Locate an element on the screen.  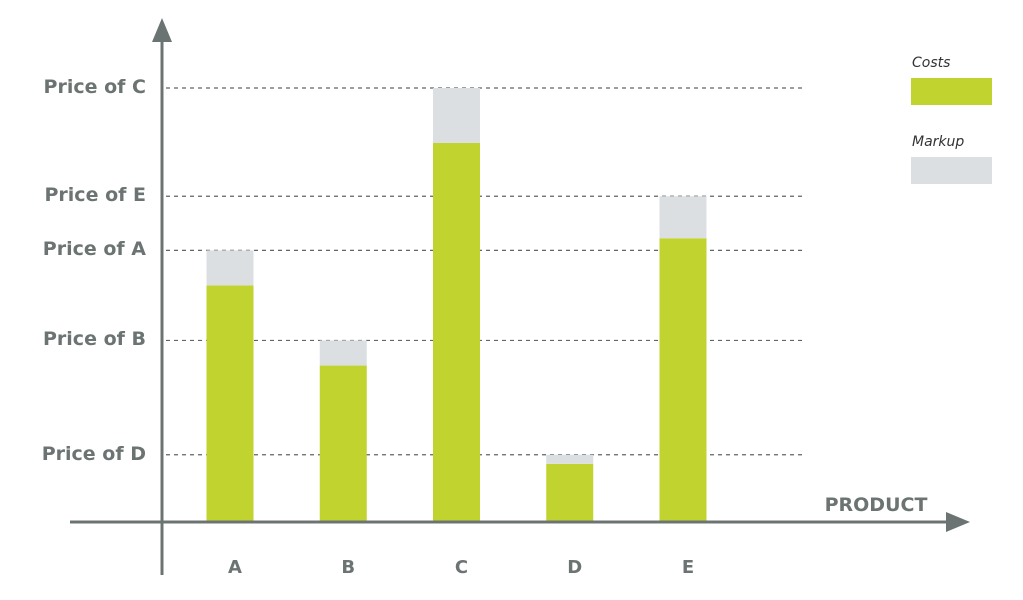
bar-b-markup is located at coordinates (343, 353).